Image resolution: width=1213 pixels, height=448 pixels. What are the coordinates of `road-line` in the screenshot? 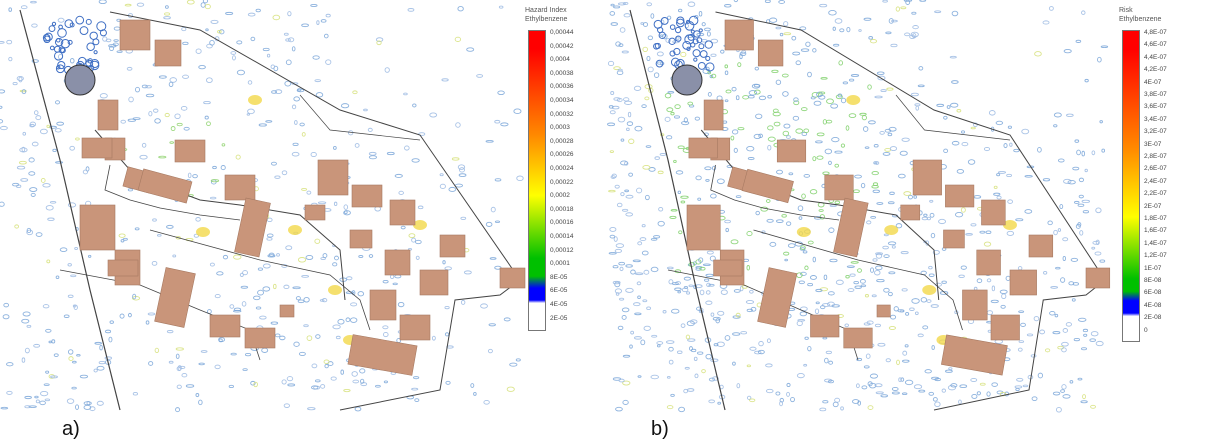 It's located at (858, 280).